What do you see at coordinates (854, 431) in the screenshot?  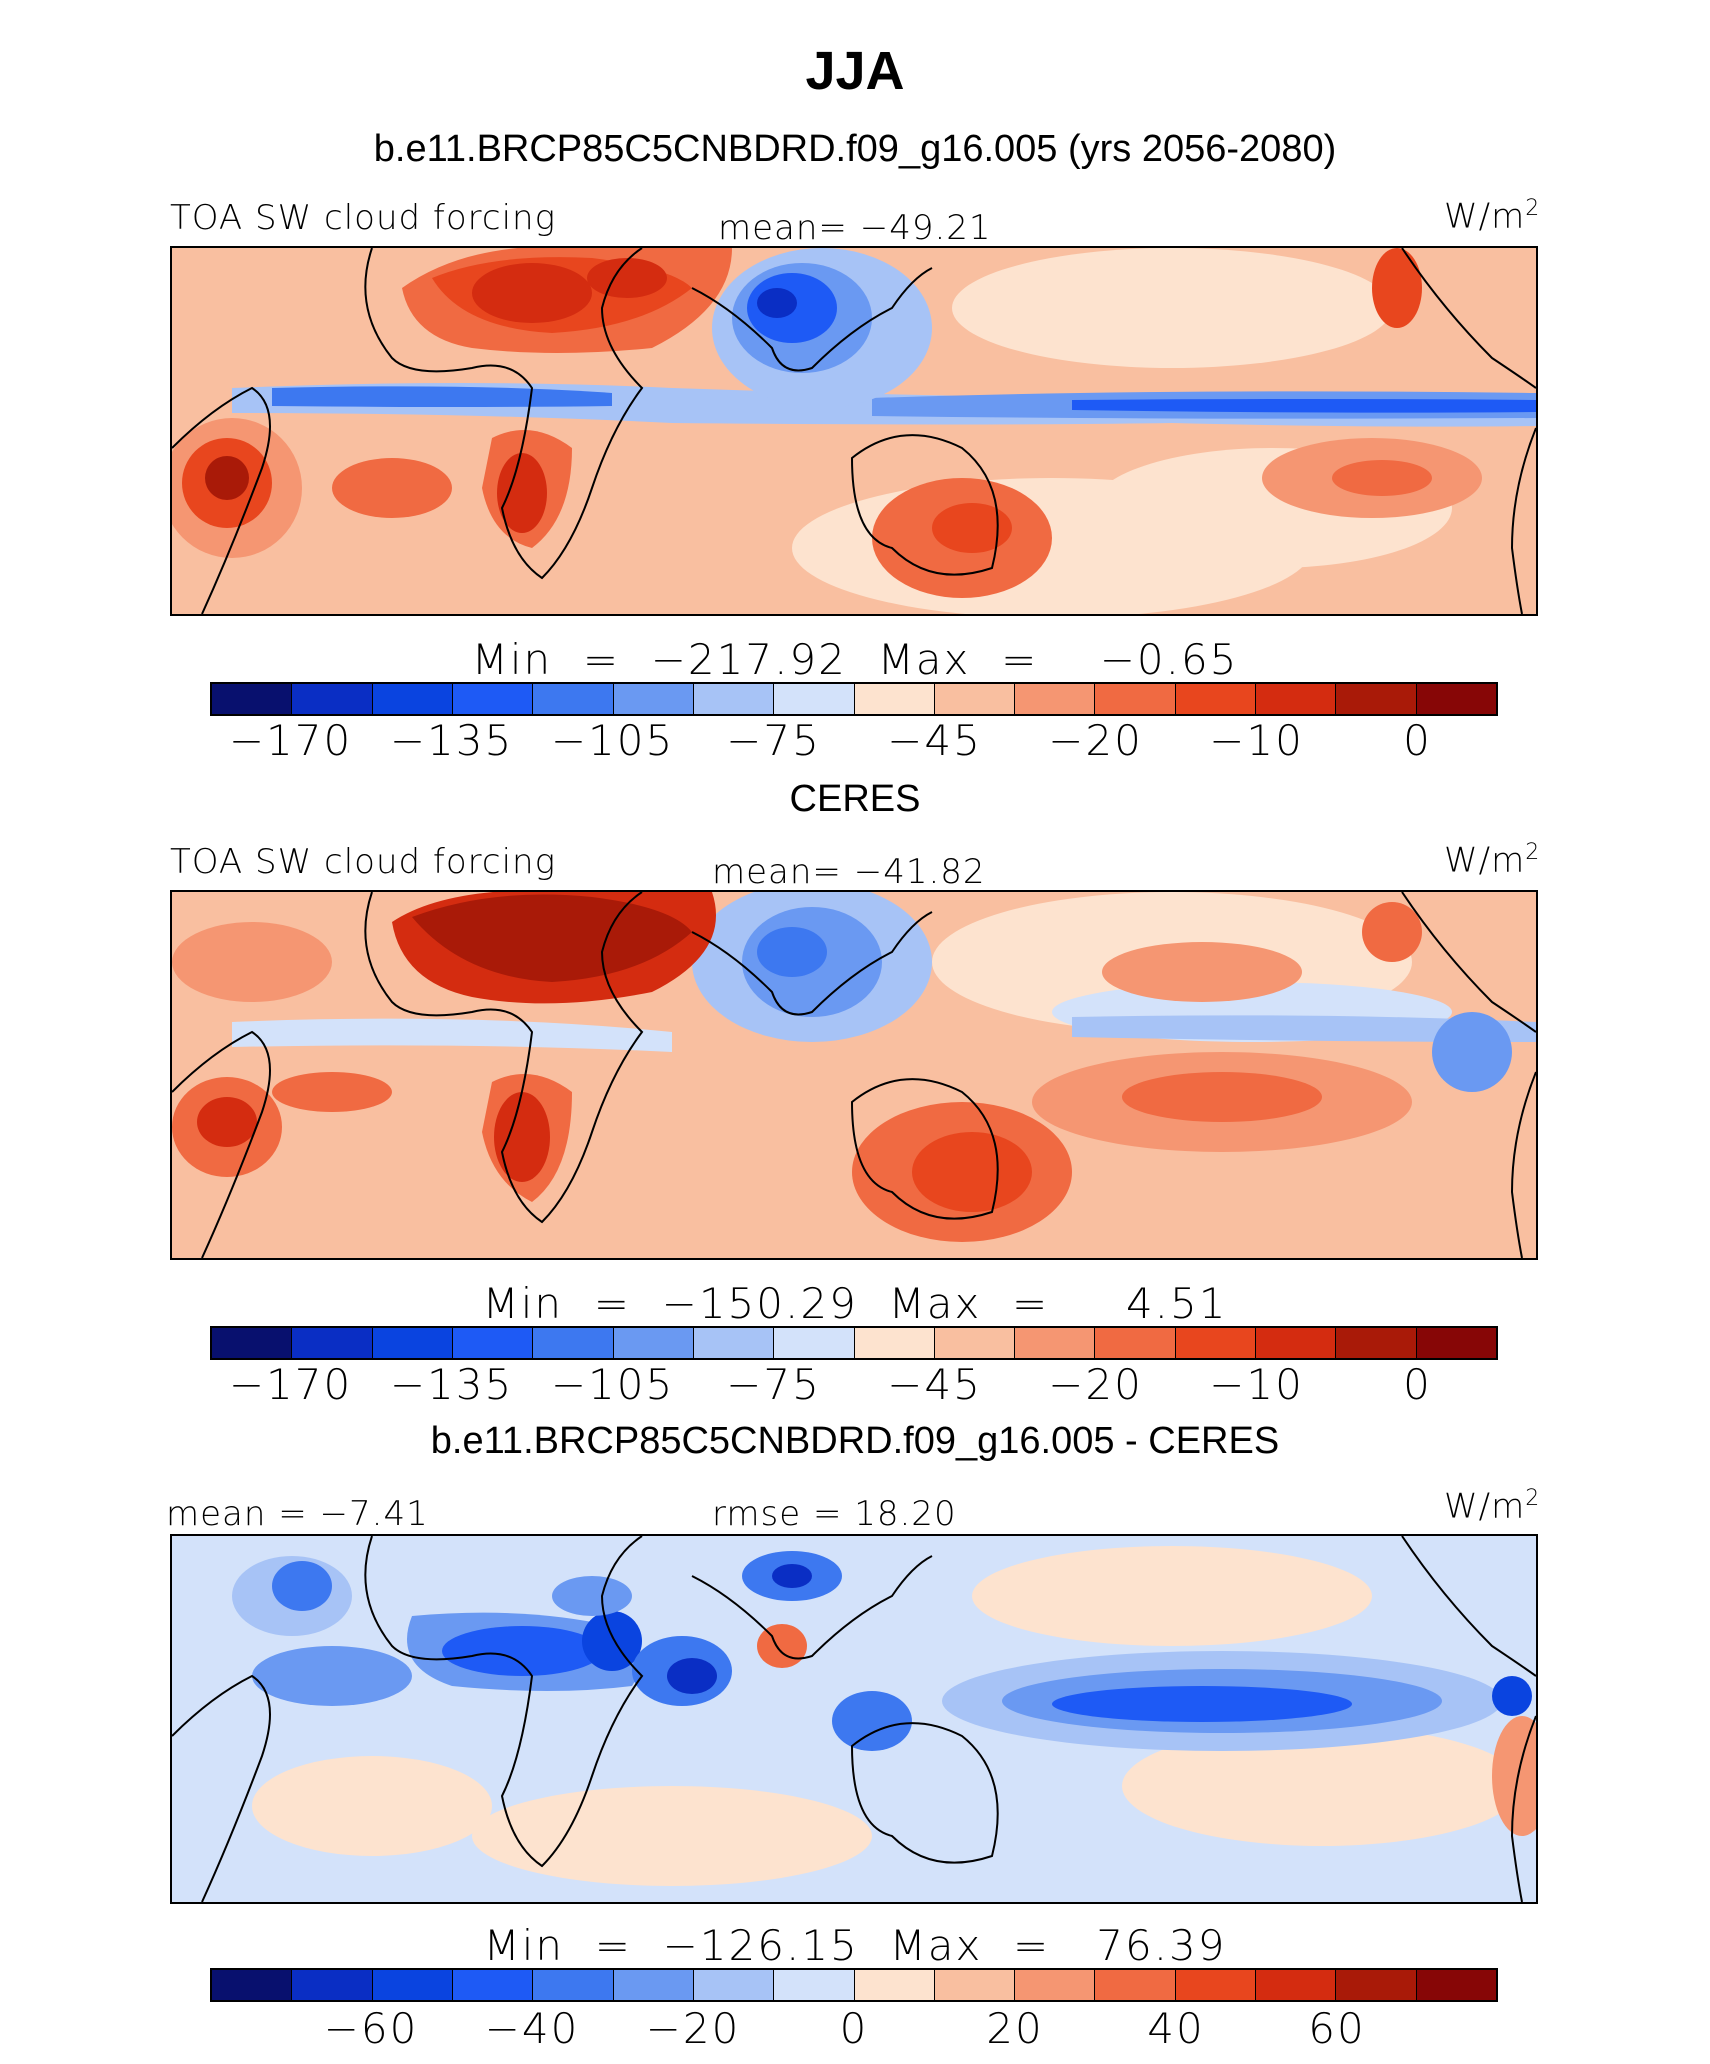 I see `panel-1-map` at bounding box center [854, 431].